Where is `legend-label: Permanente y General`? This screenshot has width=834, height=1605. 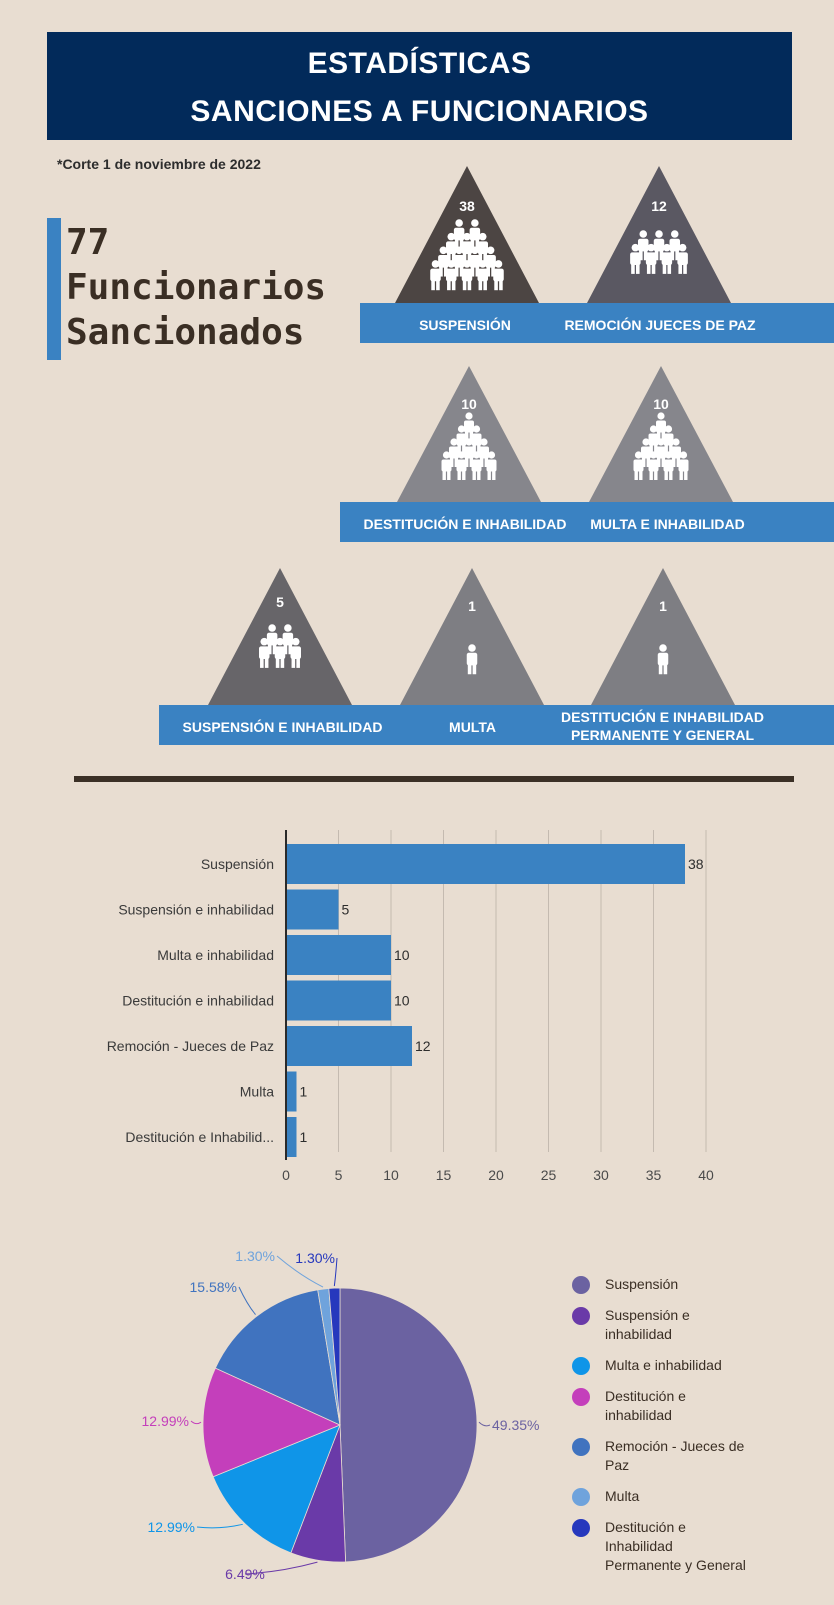
legend-label: Permanente y General is located at coordinates (675, 1565).